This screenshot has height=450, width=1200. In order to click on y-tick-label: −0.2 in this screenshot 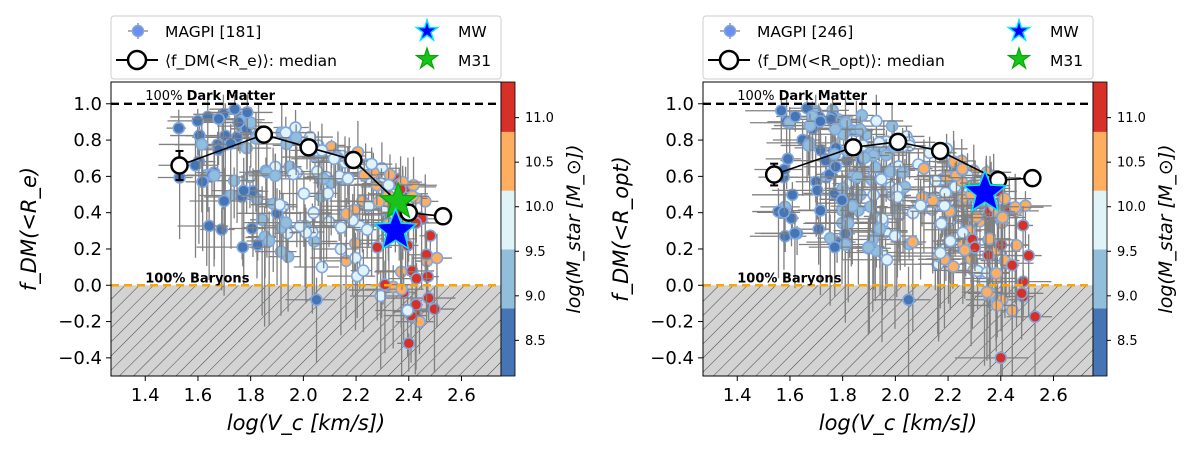, I will do `click(672, 322)`.